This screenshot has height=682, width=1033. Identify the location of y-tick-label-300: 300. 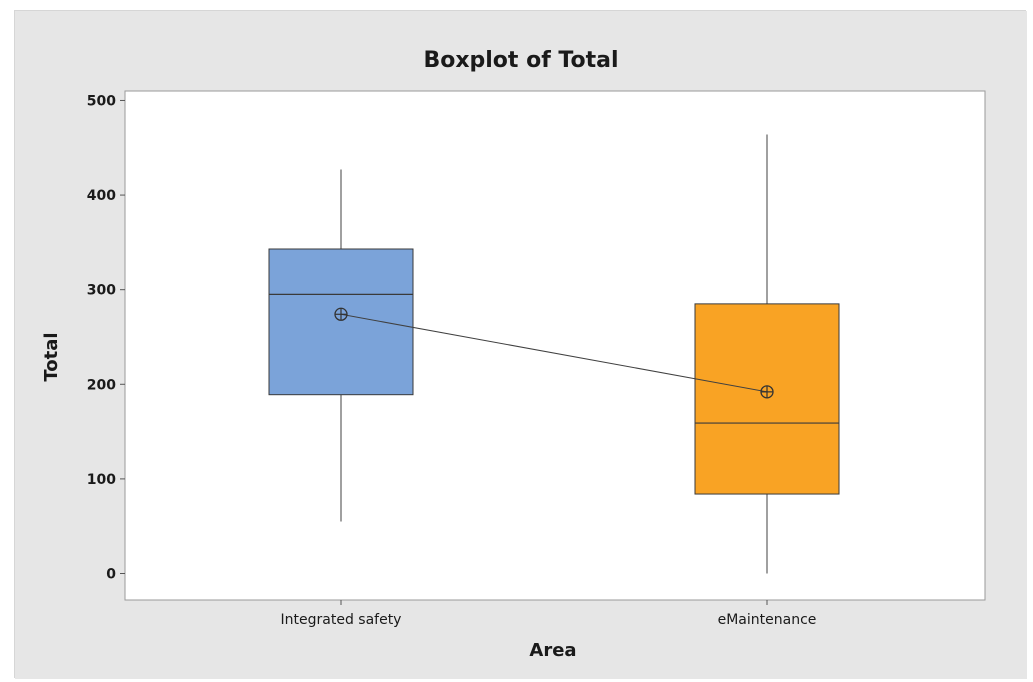
(101, 291).